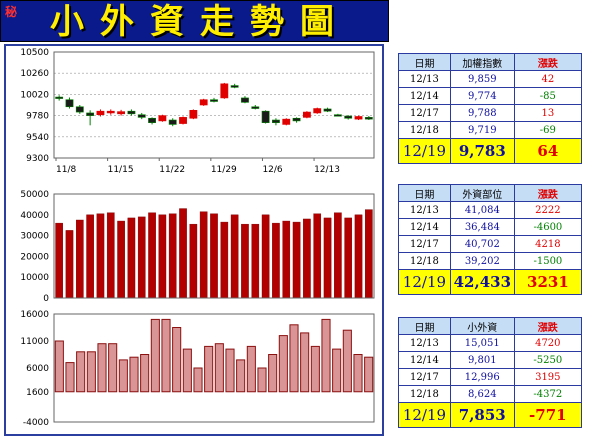 The width and height of the screenshot is (600, 440). I want to click on today-row: 12/19 42,433 3231, so click(490, 282).